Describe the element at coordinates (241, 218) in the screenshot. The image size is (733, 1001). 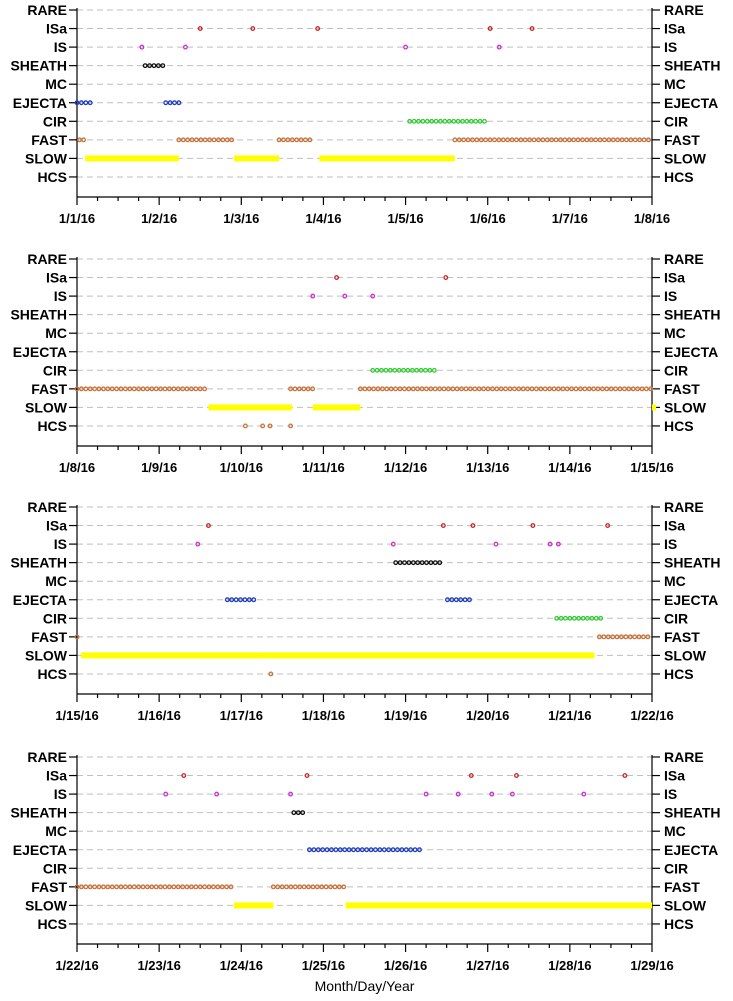
I see `xtick-label: 1/3/16` at that location.